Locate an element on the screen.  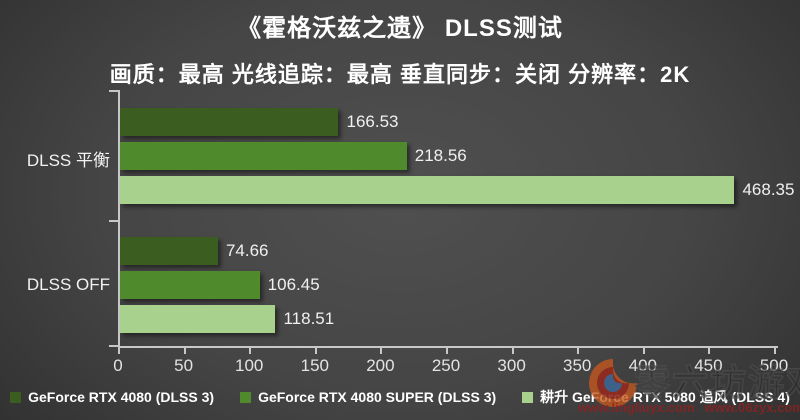
legend-item: GeForce RTX 4080 SUPER (DLSS 3) is located at coordinates (368, 397).